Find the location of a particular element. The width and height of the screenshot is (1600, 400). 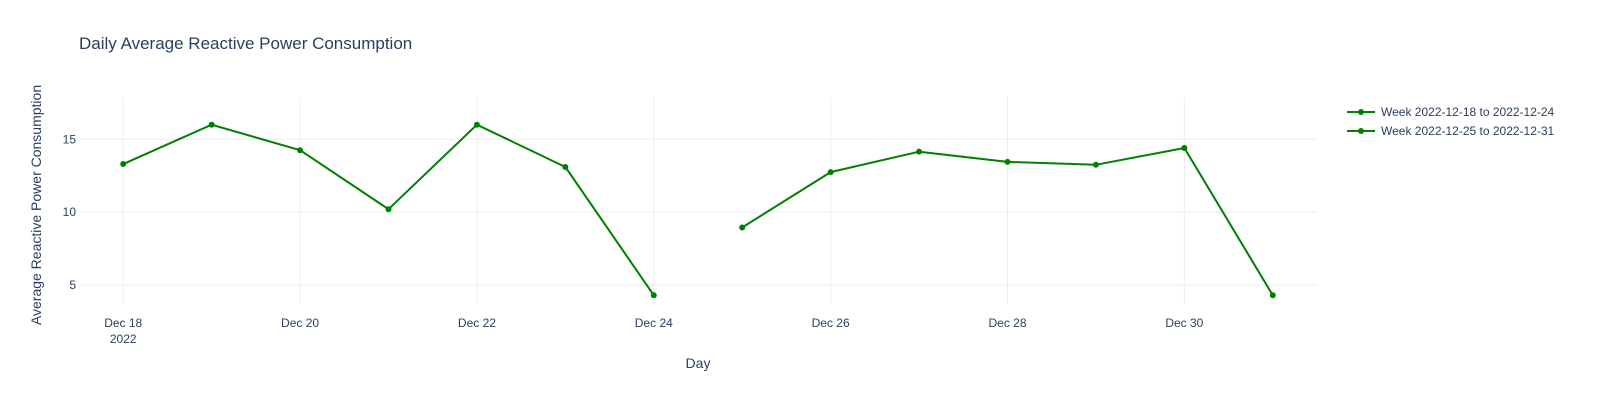

x-tick-label: Dec 22 is located at coordinates (477, 323).